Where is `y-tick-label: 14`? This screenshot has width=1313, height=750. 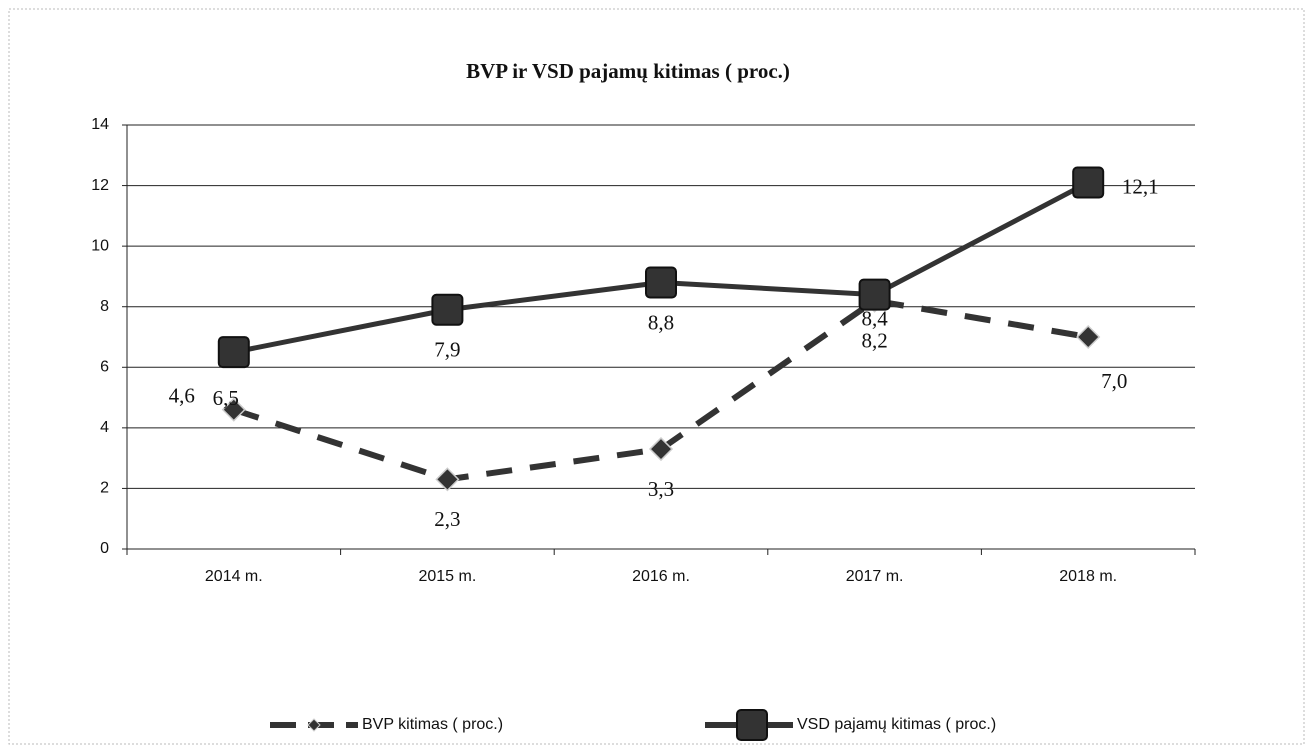
y-tick-label: 14 is located at coordinates (100, 124).